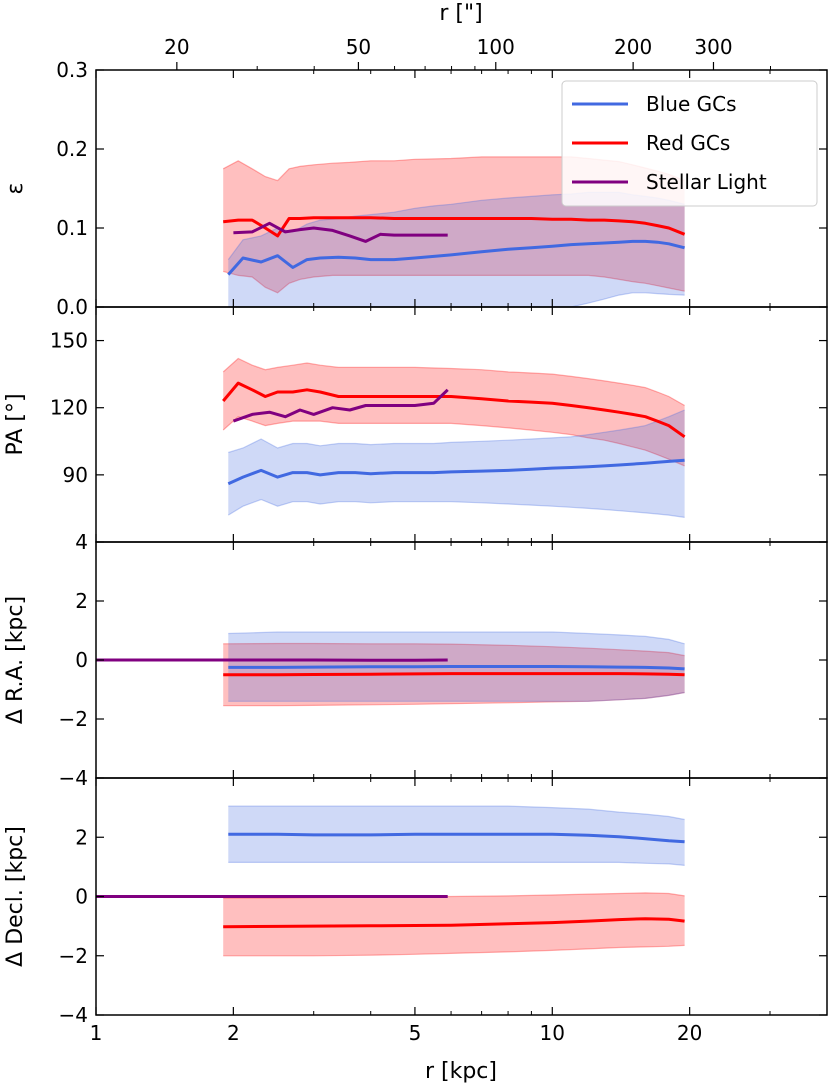 The height and width of the screenshot is (1087, 830). What do you see at coordinates (689, 1033) in the screenshot?
I see `x-tick-label: 20` at bounding box center [689, 1033].